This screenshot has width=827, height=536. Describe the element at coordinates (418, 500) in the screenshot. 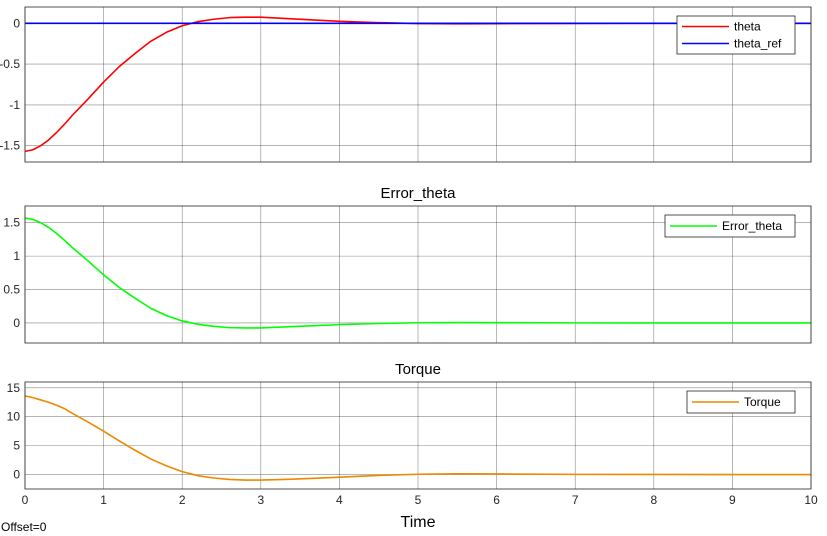

I see `x-tick-label: 5` at that location.